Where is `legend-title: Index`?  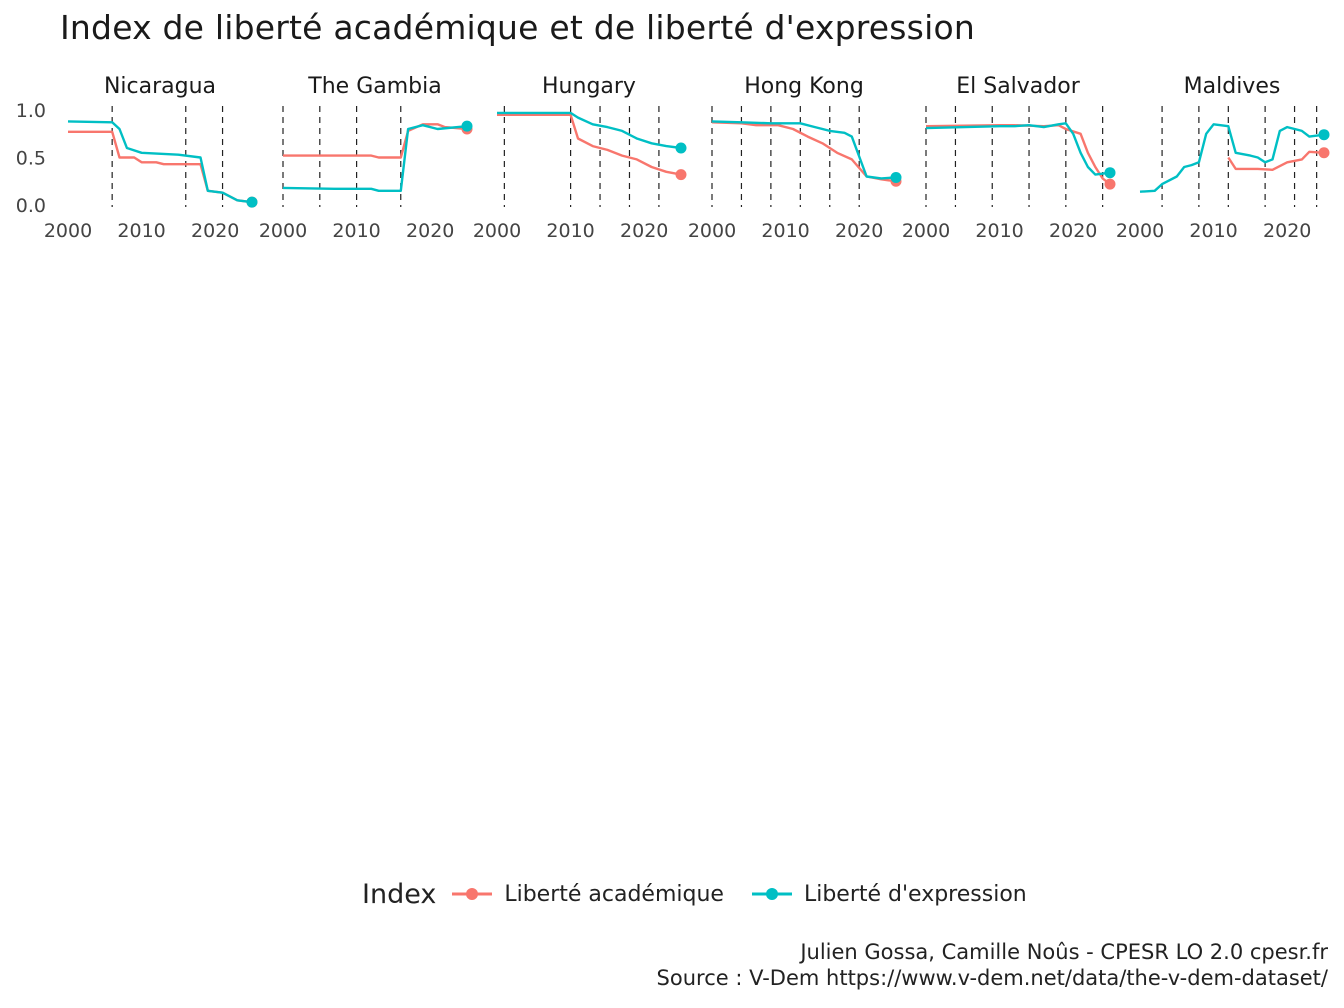 legend-title: Index is located at coordinates (399, 894).